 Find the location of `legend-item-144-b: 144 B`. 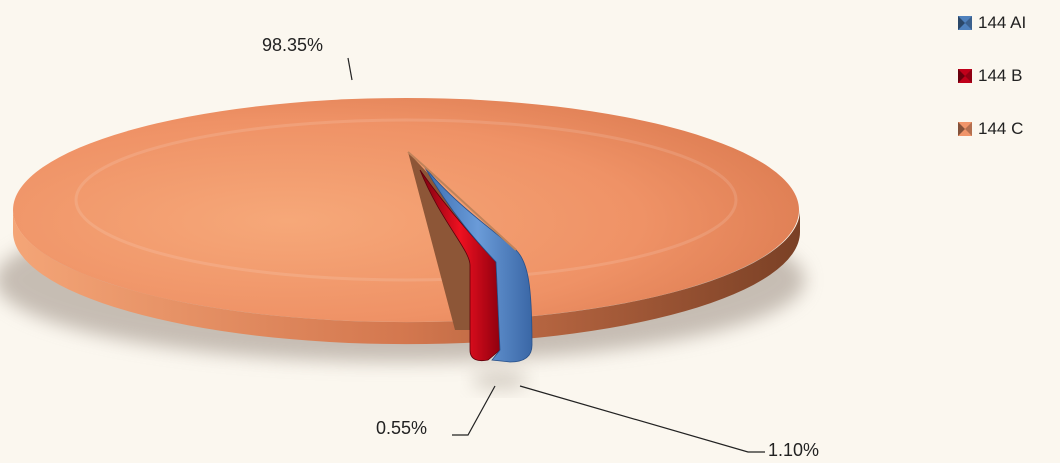

legend-item-144-b: 144 B is located at coordinates (992, 76).